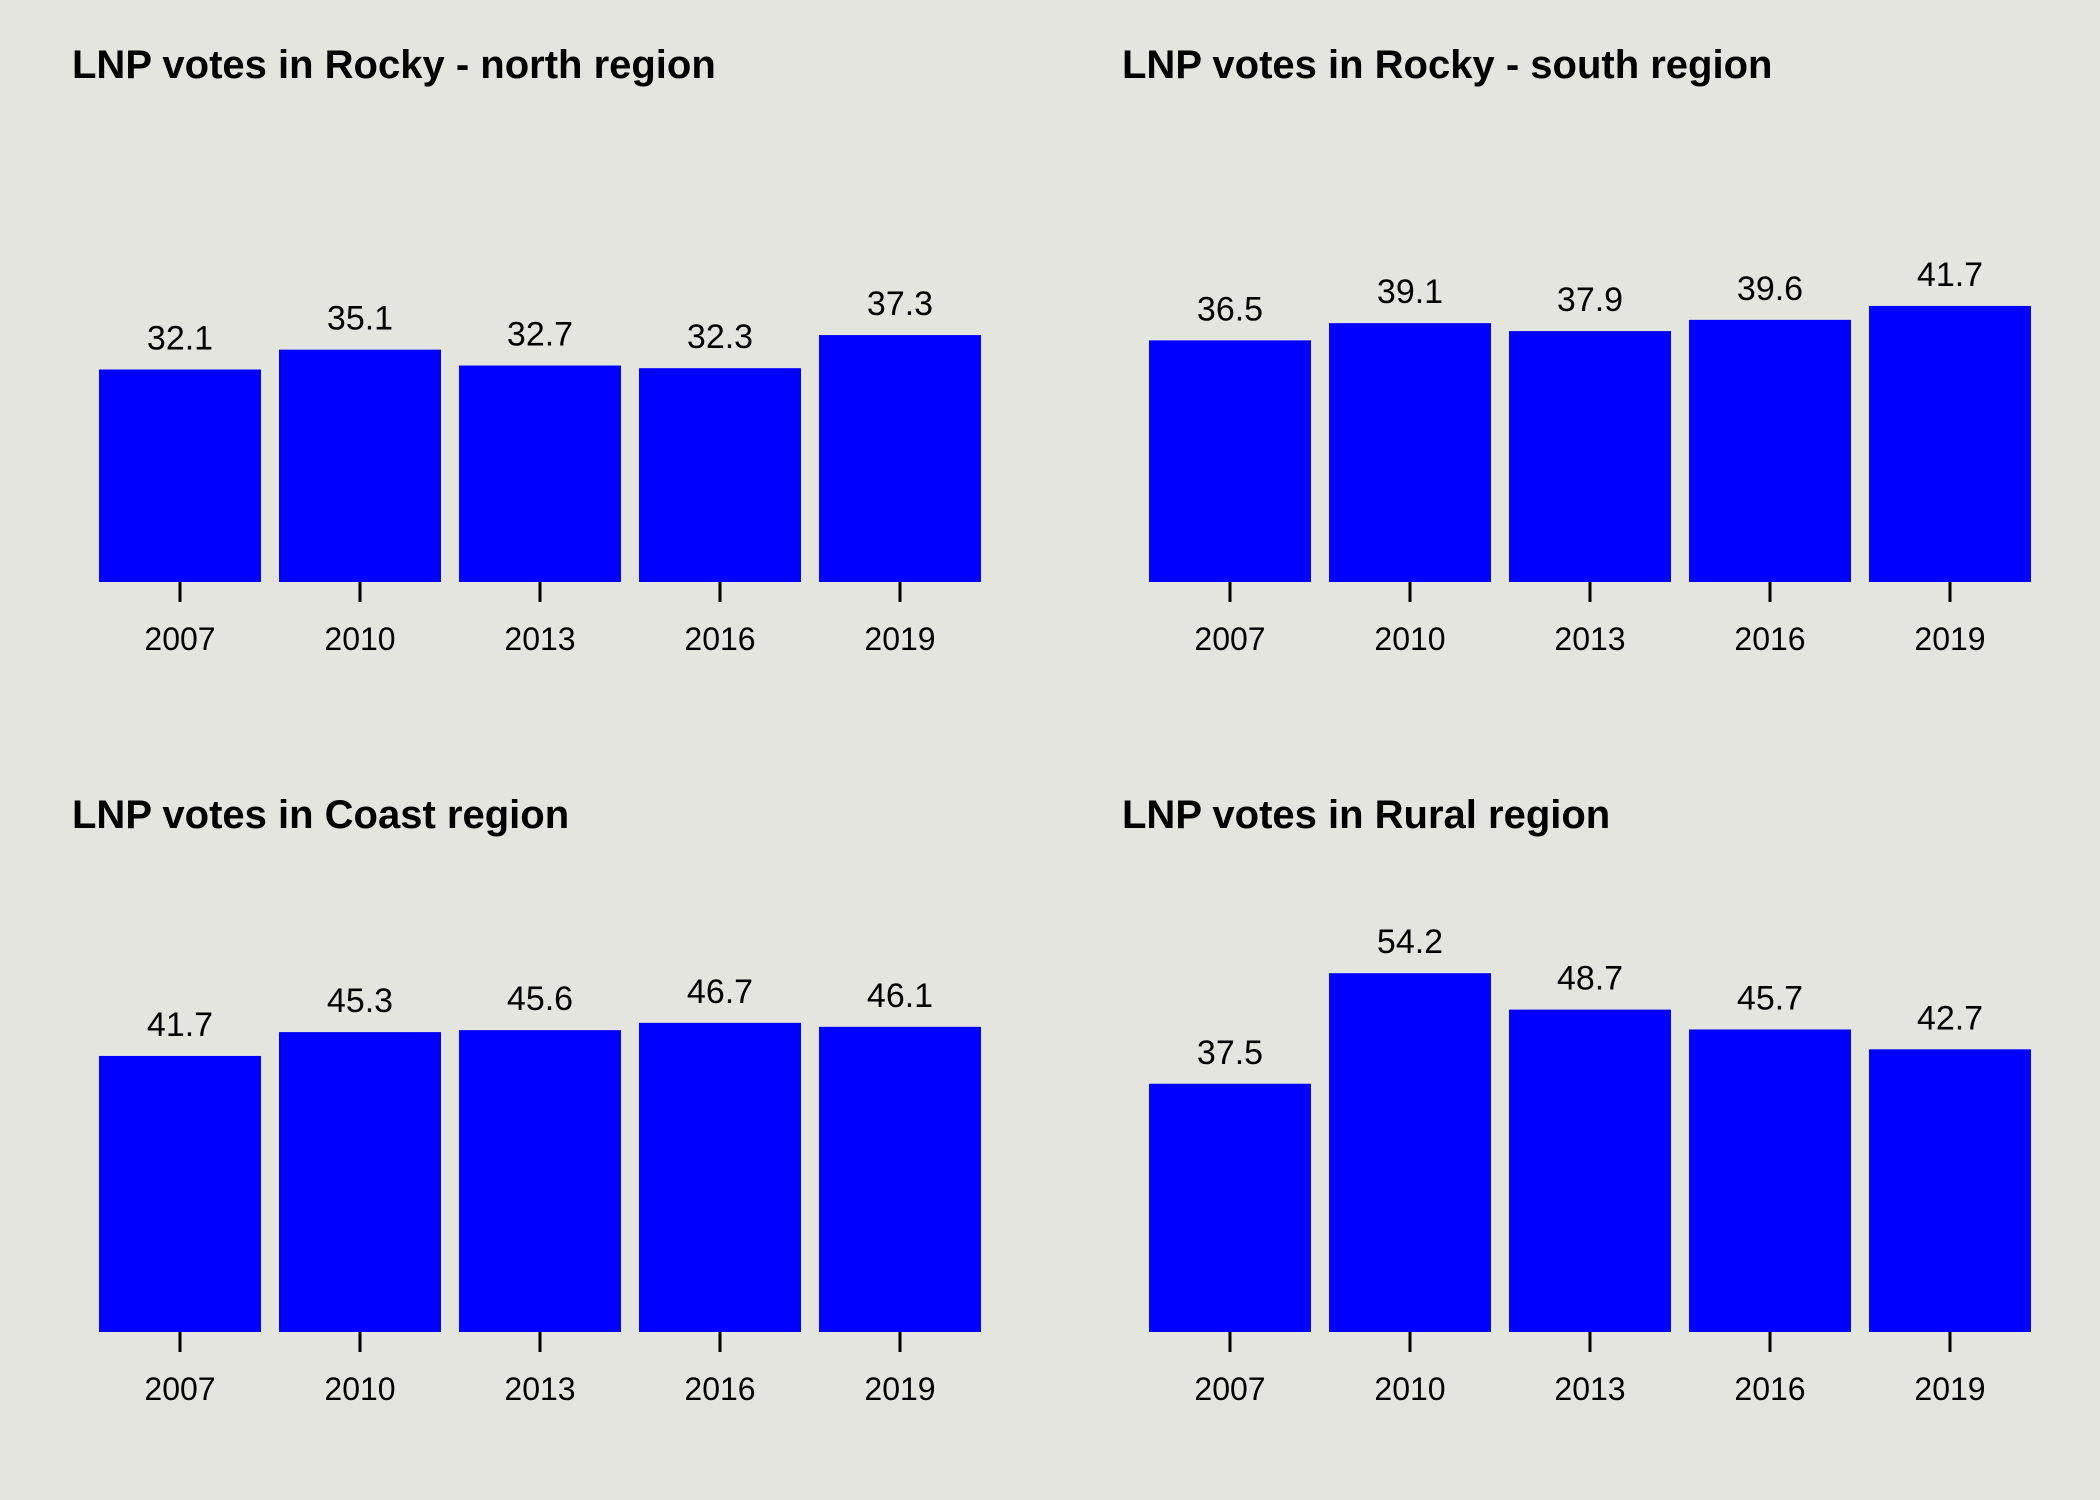 Image resolution: width=2100 pixels, height=1500 pixels. I want to click on bar-value-label: 45.7, so click(1770, 998).